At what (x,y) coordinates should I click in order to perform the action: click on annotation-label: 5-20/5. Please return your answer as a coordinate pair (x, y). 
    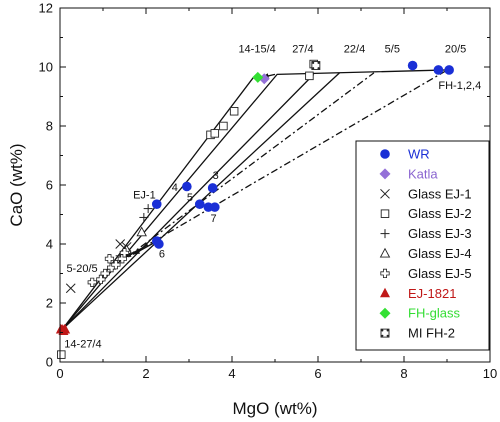
    Looking at the image, I should click on (81, 269).